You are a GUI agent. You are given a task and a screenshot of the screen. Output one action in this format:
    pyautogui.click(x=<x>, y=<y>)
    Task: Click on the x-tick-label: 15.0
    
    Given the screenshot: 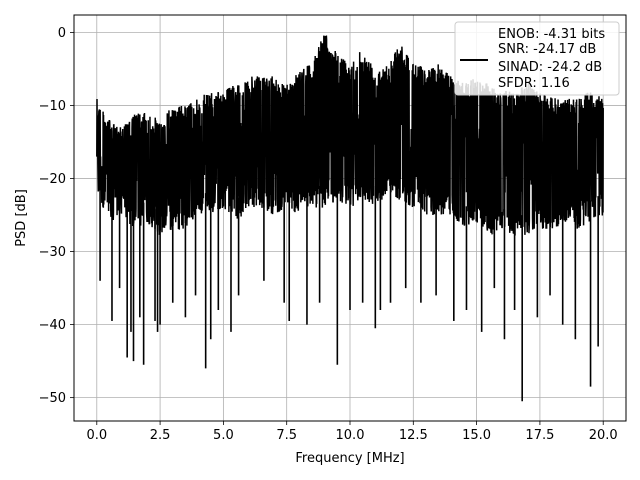 What is the action you would take?
    pyautogui.click(x=476, y=435)
    